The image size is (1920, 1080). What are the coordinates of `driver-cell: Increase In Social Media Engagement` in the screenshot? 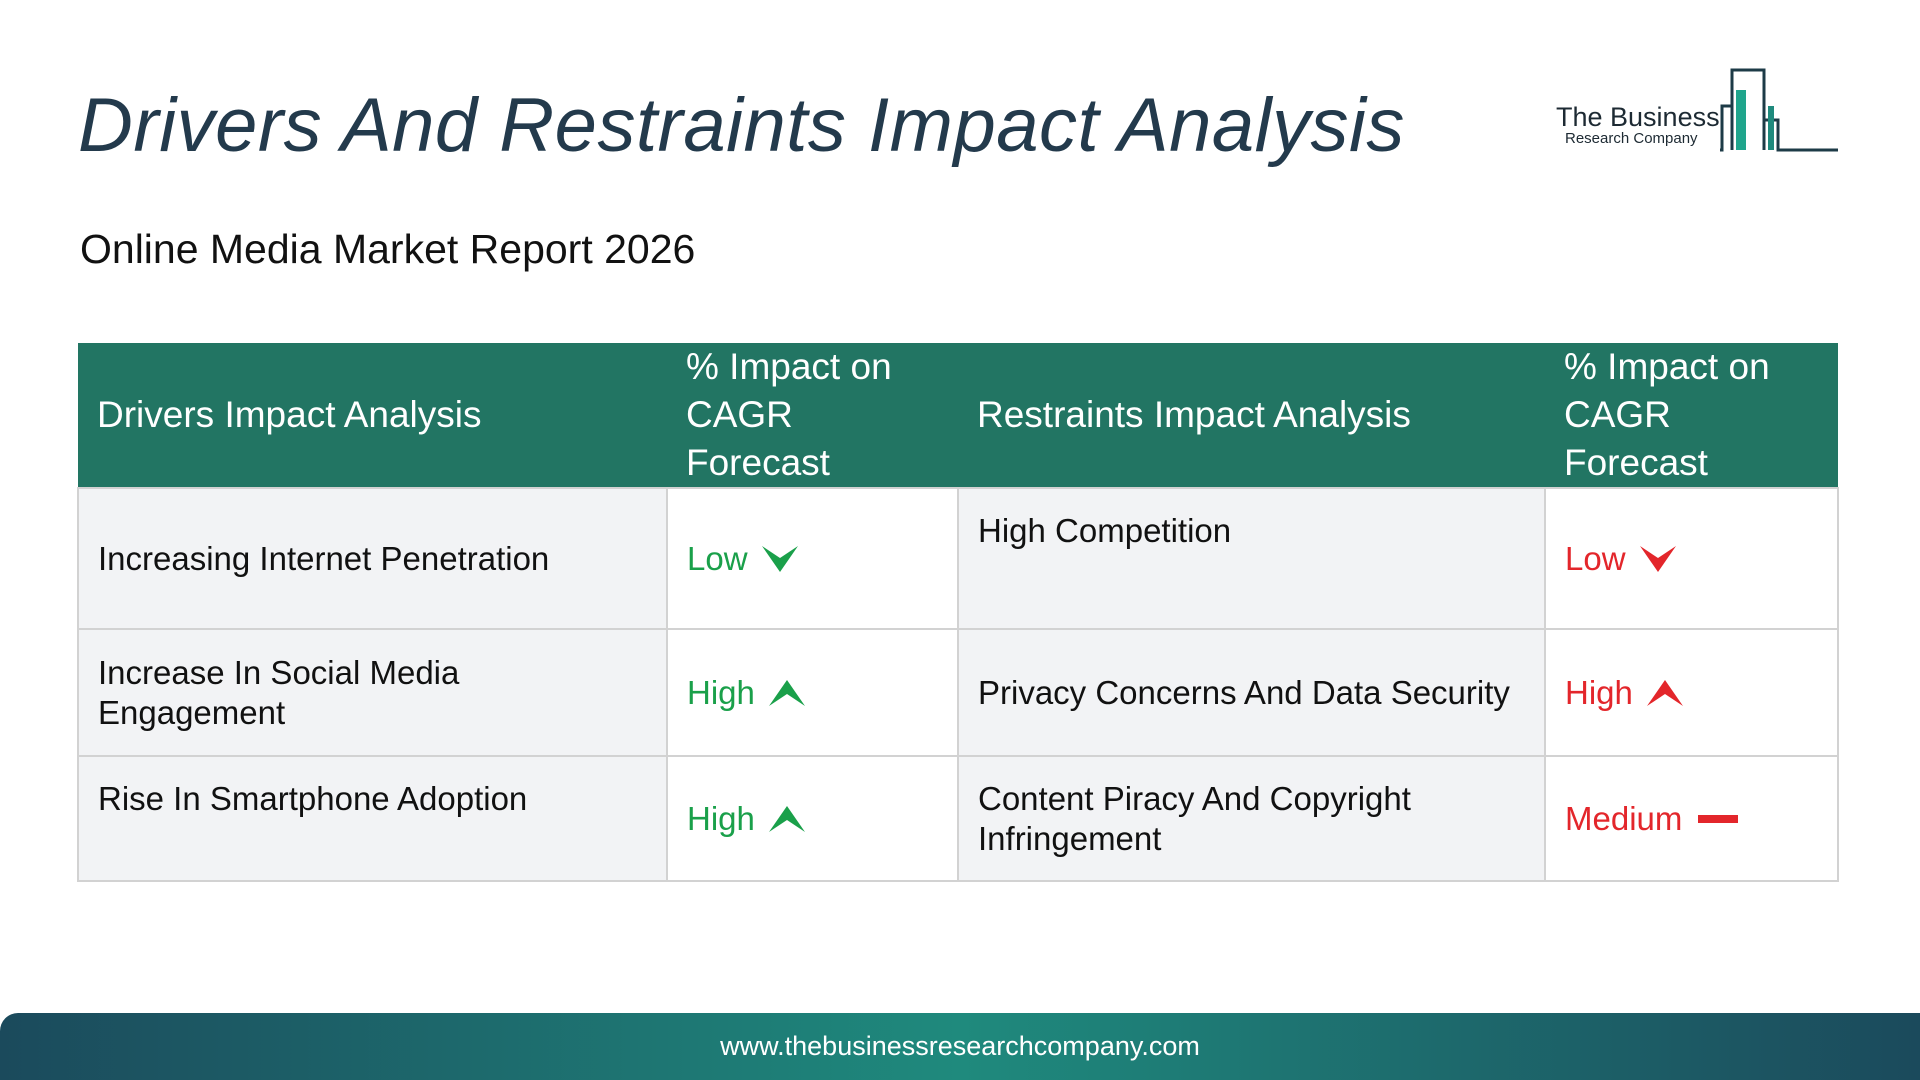 It's located at (372, 693).